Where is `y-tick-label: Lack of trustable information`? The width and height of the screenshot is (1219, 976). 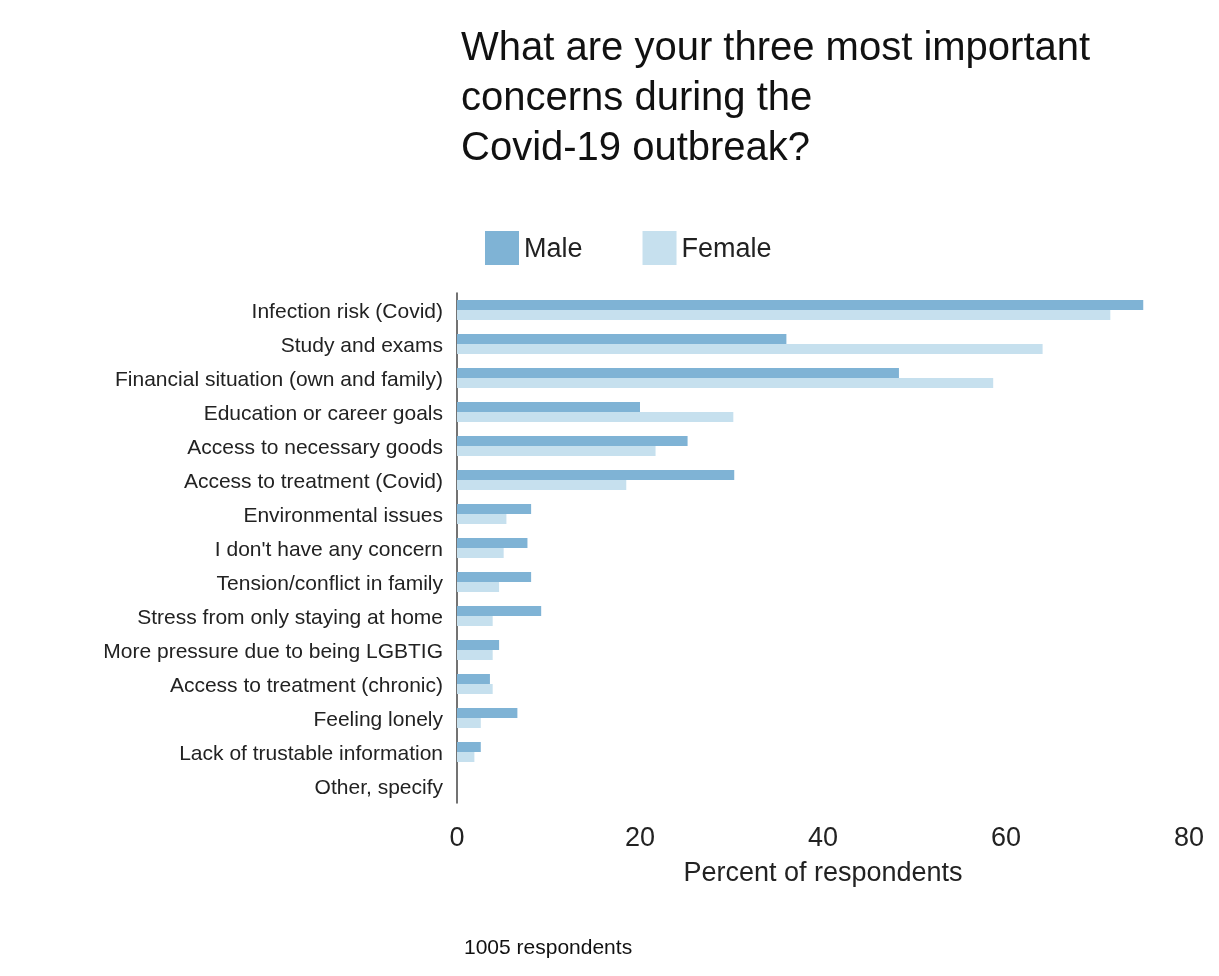
y-tick-label: Lack of trustable information is located at coordinates (311, 752).